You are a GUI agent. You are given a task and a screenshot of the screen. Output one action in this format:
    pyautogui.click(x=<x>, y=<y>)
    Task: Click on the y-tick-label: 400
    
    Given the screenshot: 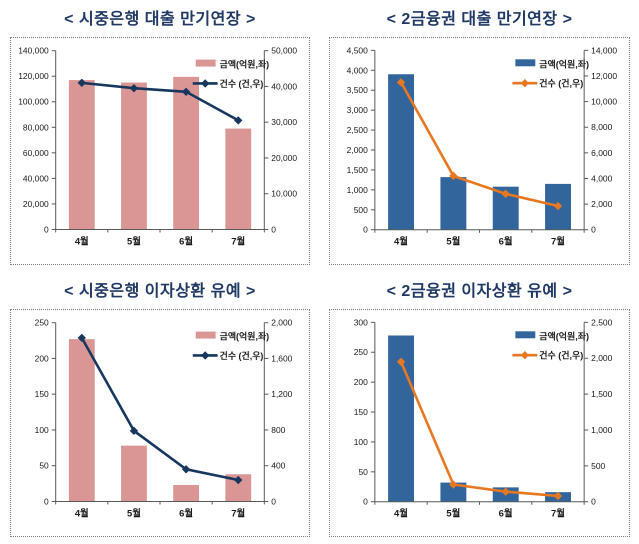 What is the action you would take?
    pyautogui.click(x=278, y=466)
    